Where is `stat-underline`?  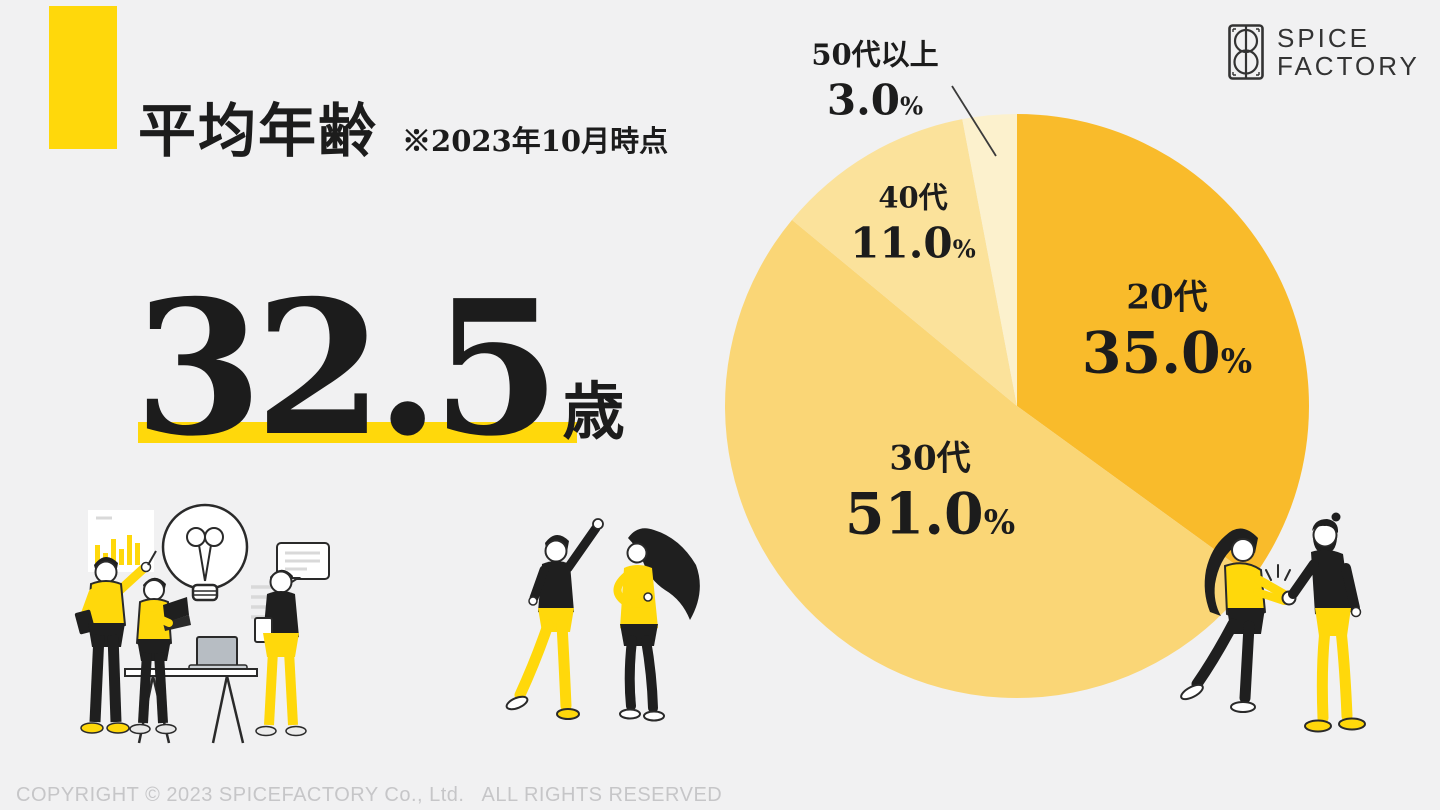 stat-underline is located at coordinates (357, 432).